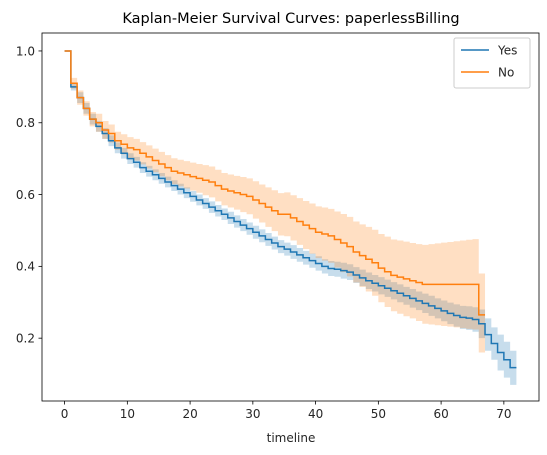  I want to click on y-tick-label: 0.2, so click(25, 338).